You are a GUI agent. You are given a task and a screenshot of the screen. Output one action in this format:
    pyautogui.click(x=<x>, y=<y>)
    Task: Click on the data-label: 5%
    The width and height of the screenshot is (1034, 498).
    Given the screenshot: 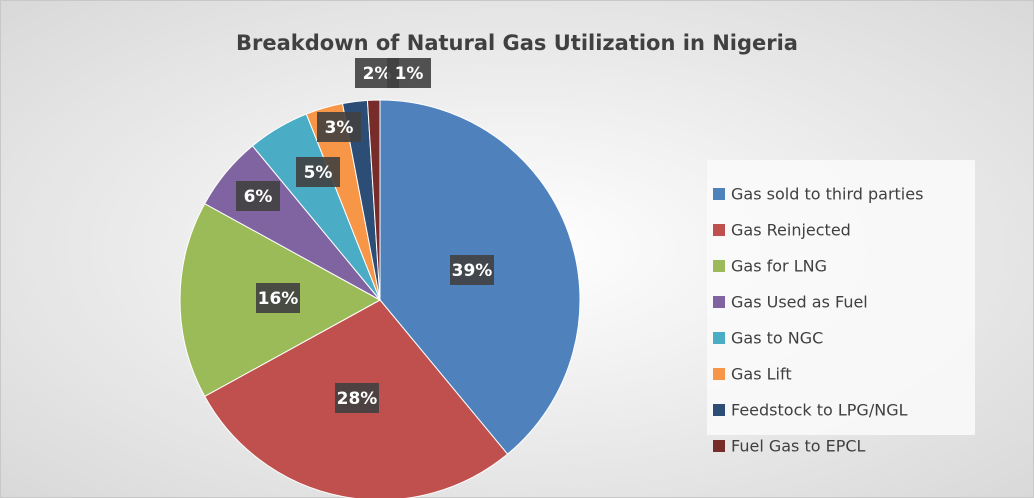 What is the action you would take?
    pyautogui.click(x=318, y=173)
    